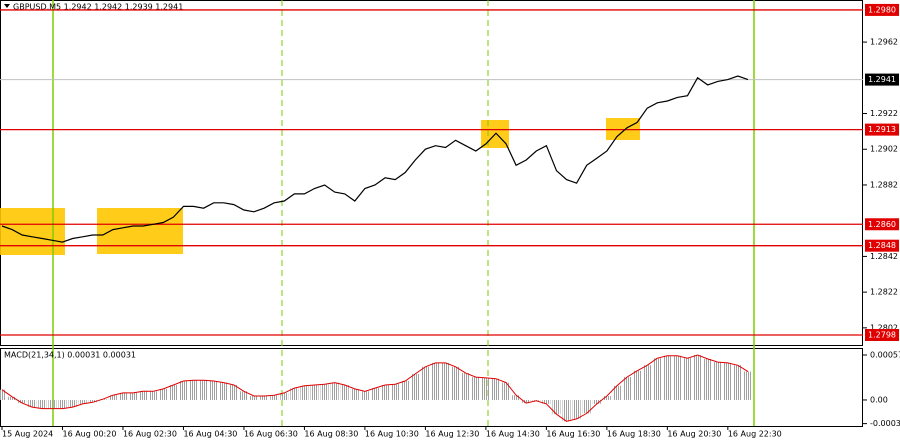 Image resolution: width=900 pixels, height=441 pixels. What do you see at coordinates (27, 434) in the screenshot?
I see `x-tick-label: 15 Aug 2024` at bounding box center [27, 434].